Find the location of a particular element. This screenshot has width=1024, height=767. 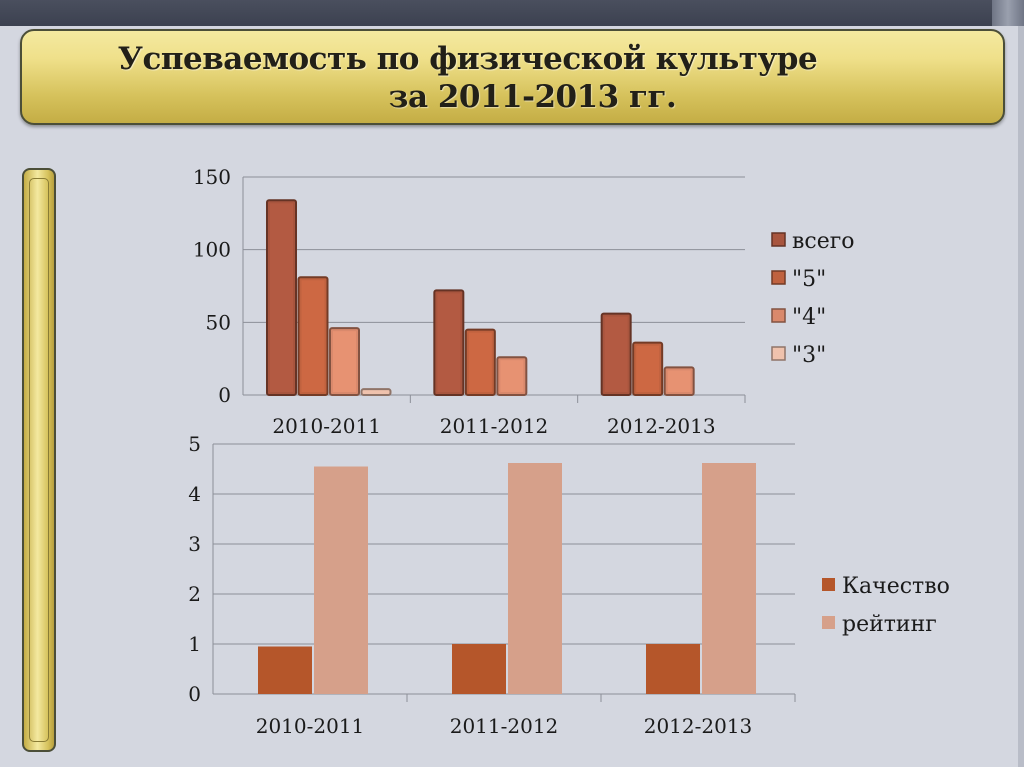

top-bar is located at coordinates (512, 13).